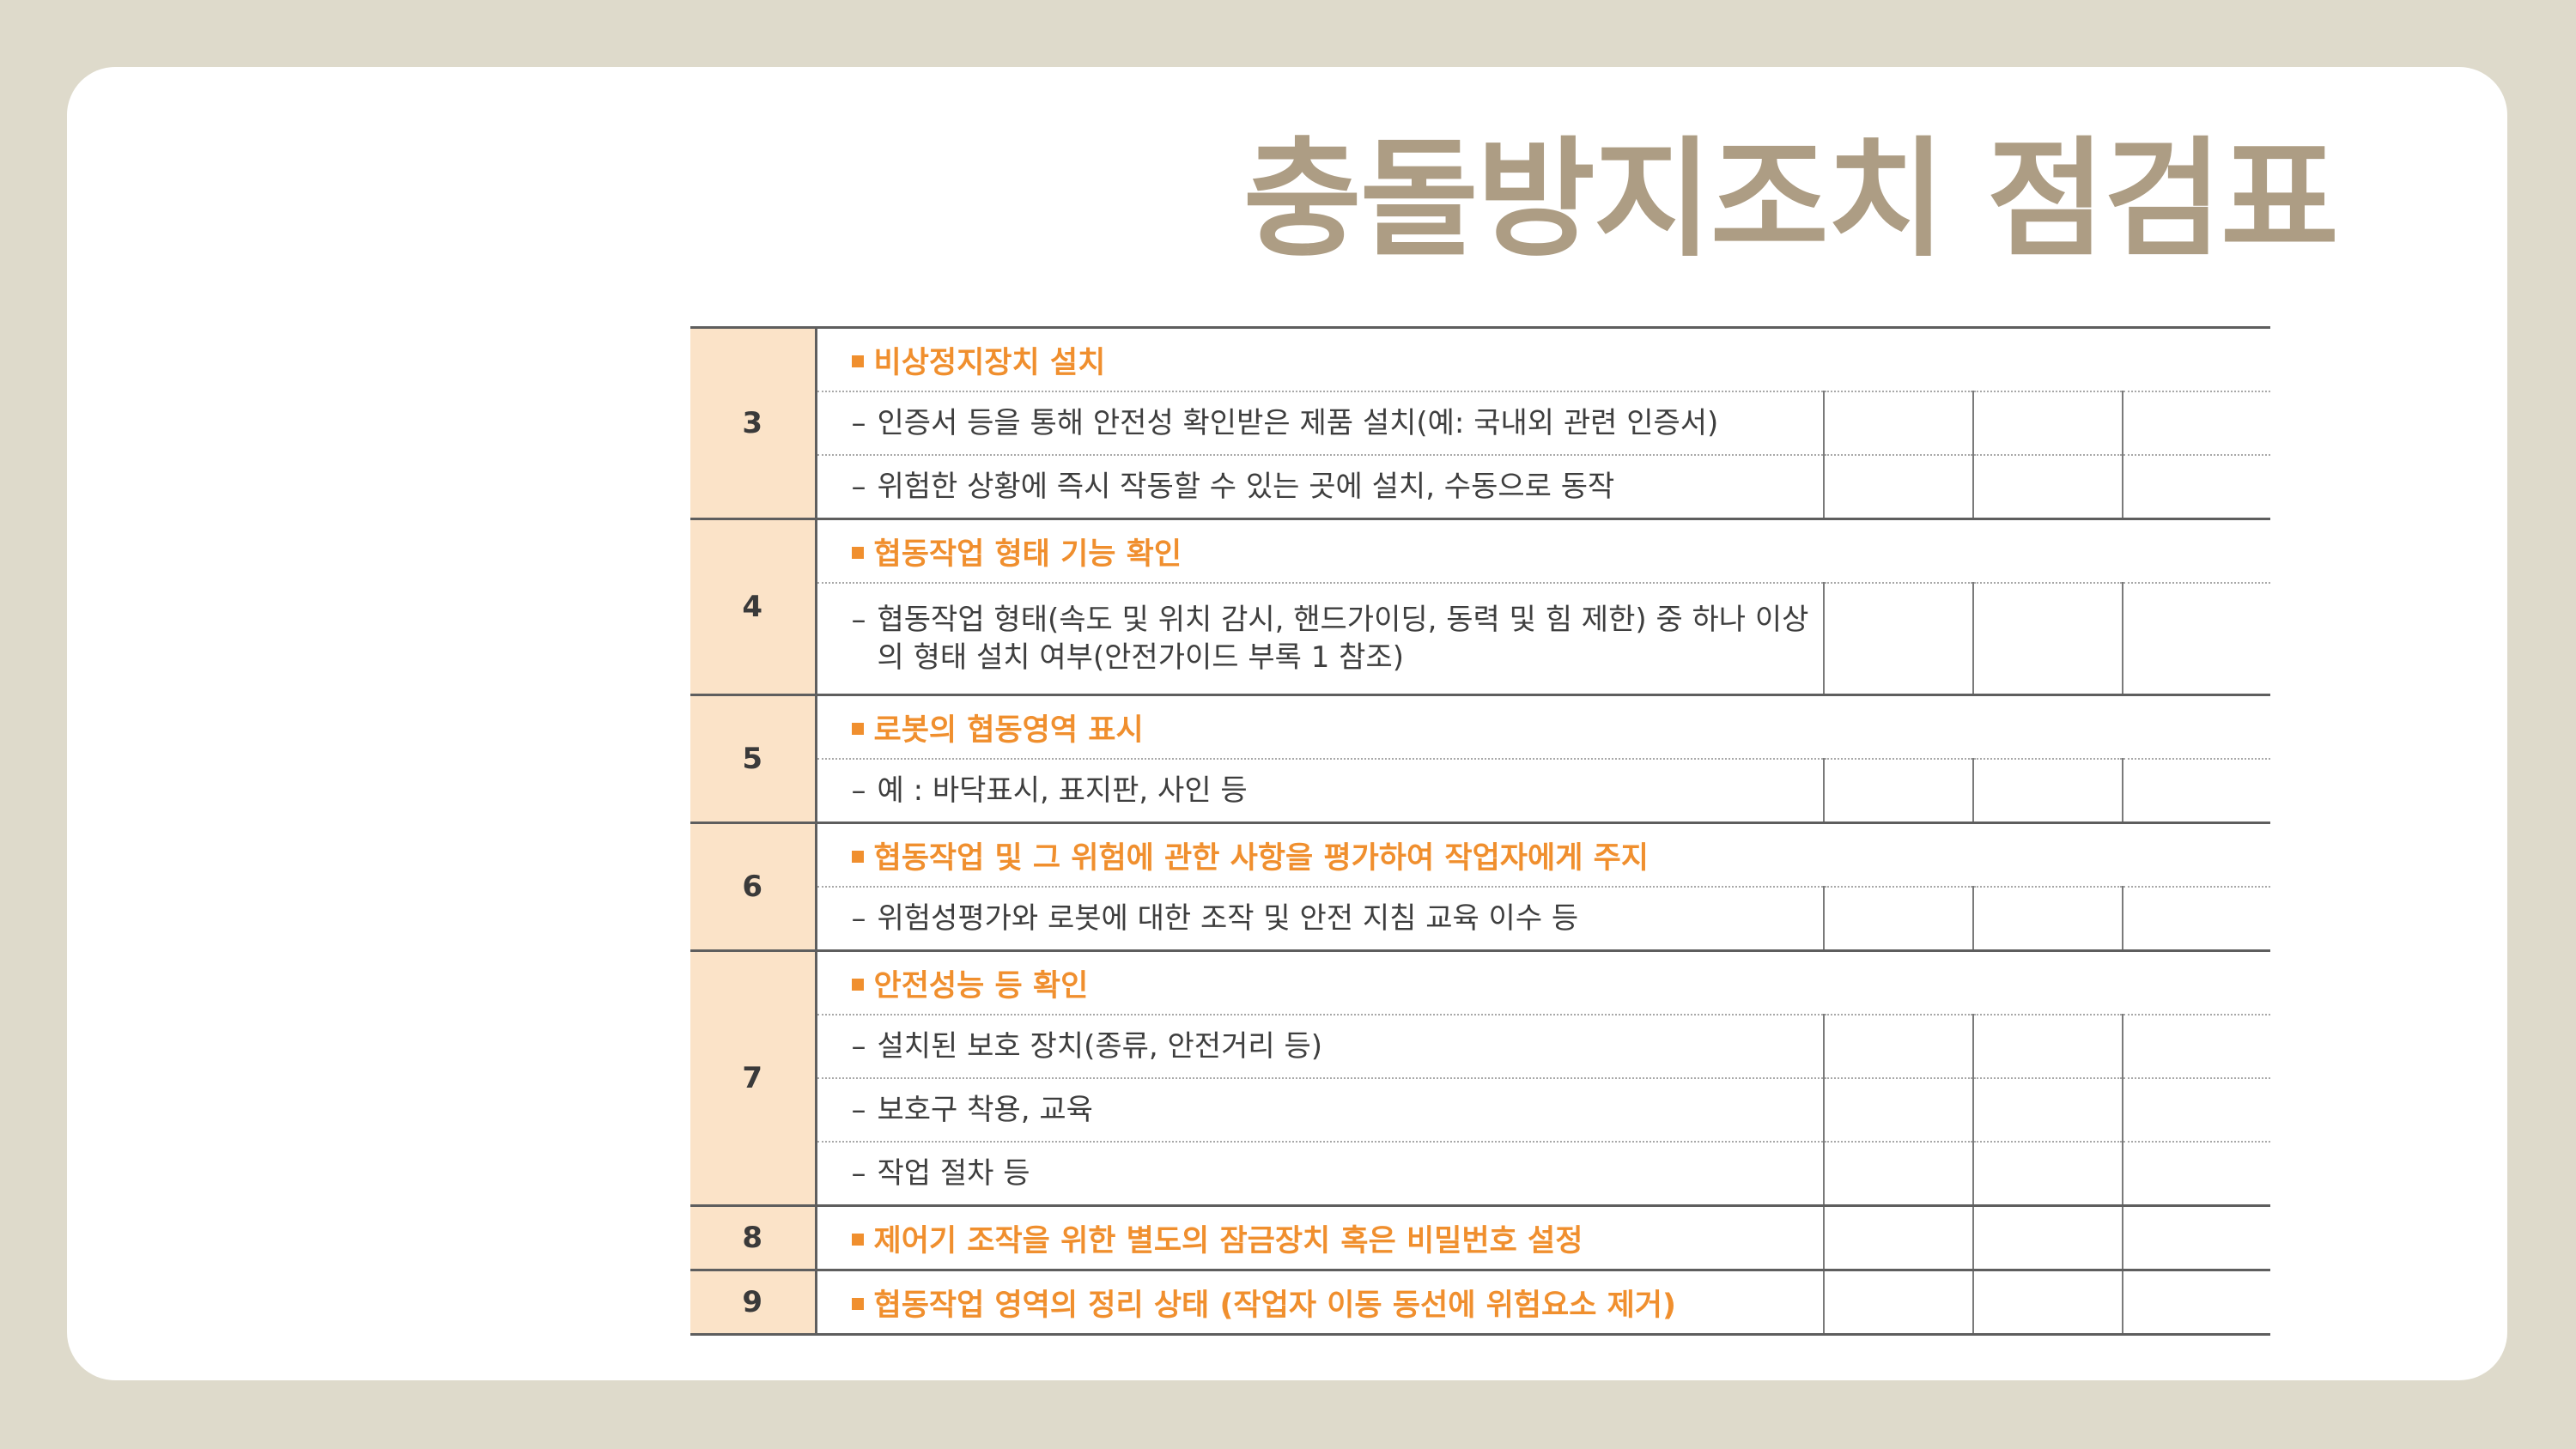 The image size is (2576, 1449). I want to click on checklist-row-7-heading: 7 안전성능 등 확인, so click(1481, 1078).